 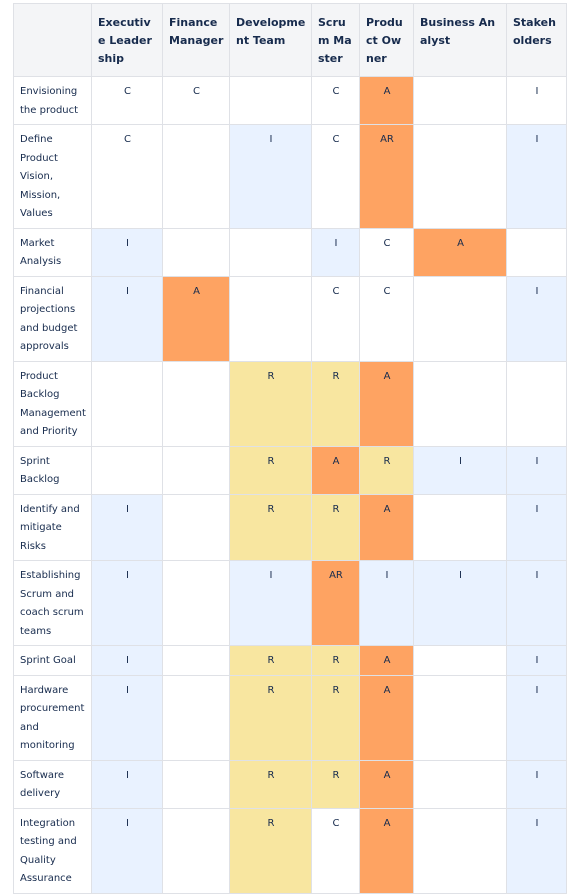 What do you see at coordinates (536, 40) in the screenshot?
I see `header-cell-stakeholders: Stakeholders` at bounding box center [536, 40].